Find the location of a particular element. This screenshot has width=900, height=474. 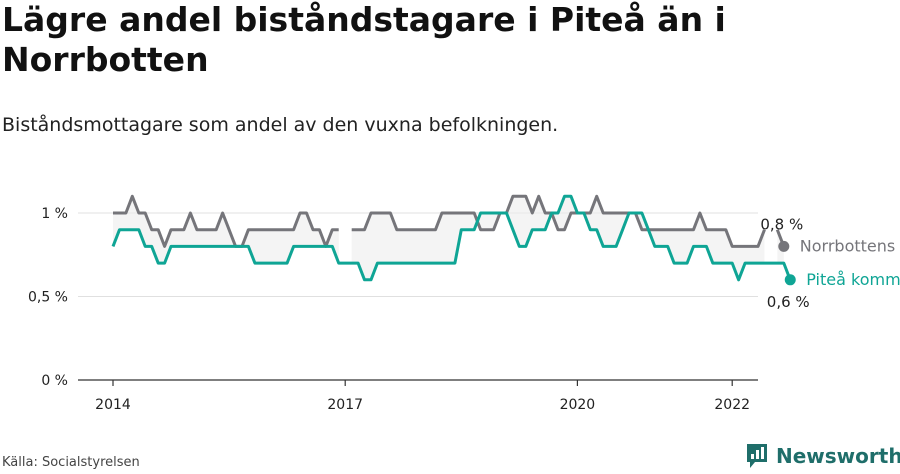

x-tick-label: 2014 is located at coordinates (113, 405).